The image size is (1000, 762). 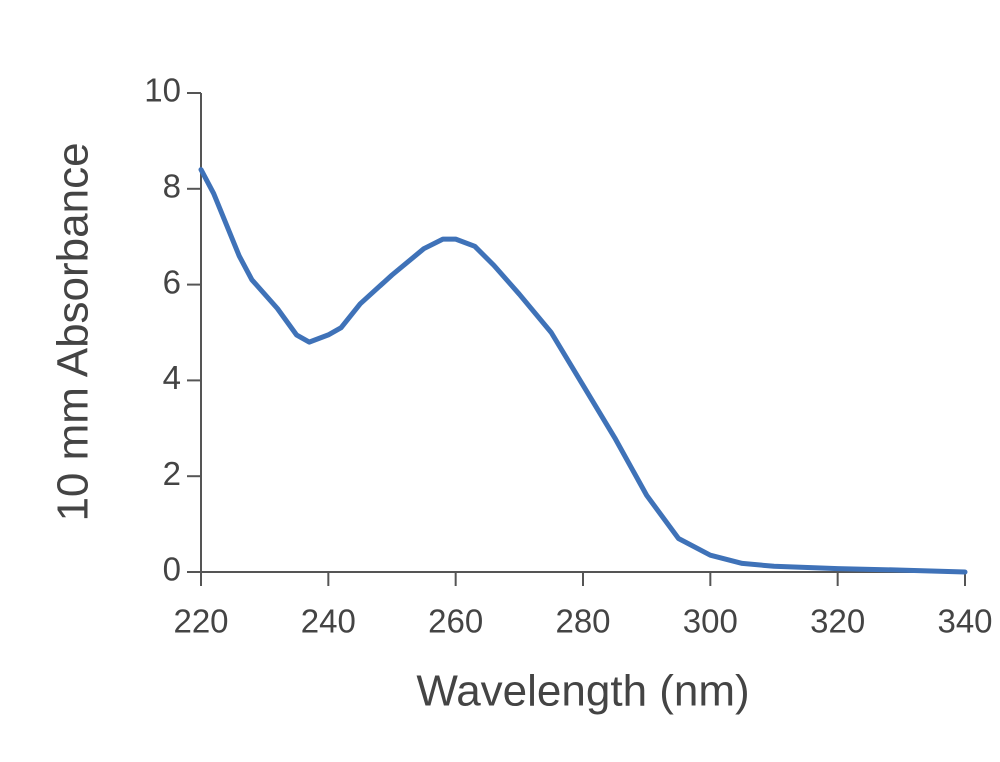 I want to click on x-axis-label: Wavelength (nm), so click(x=582, y=691).